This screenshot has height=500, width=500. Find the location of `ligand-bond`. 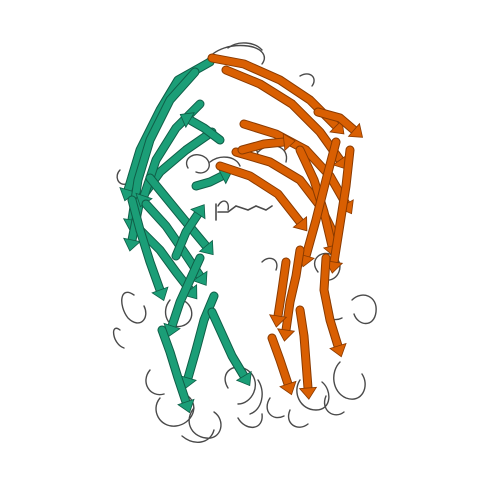

ligand-bond is located at coordinates (245, 209).